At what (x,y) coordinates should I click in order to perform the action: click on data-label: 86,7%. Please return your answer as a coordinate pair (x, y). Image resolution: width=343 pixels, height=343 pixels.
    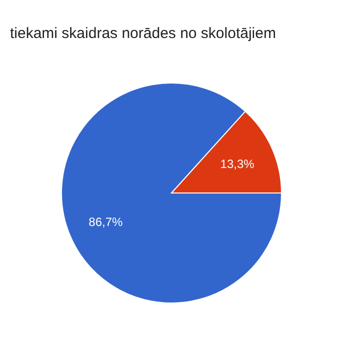
    Looking at the image, I should click on (106, 222).